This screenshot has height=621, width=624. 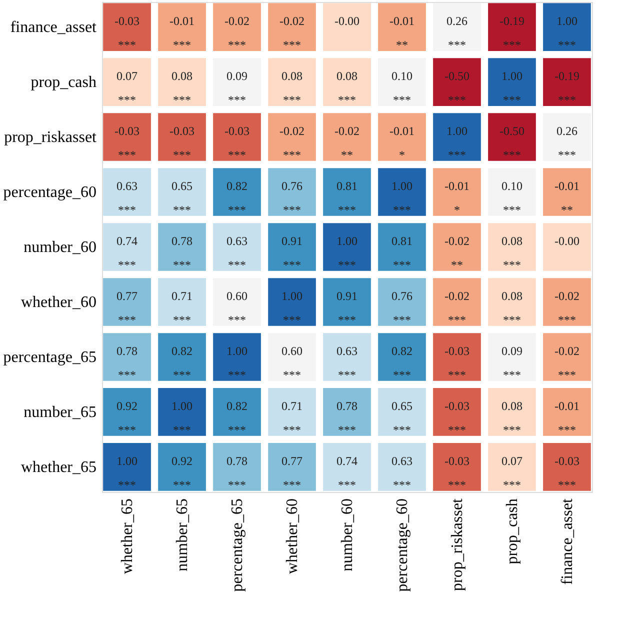 What do you see at coordinates (293, 536) in the screenshot?
I see `x-tick-label: whether_60` at bounding box center [293, 536].